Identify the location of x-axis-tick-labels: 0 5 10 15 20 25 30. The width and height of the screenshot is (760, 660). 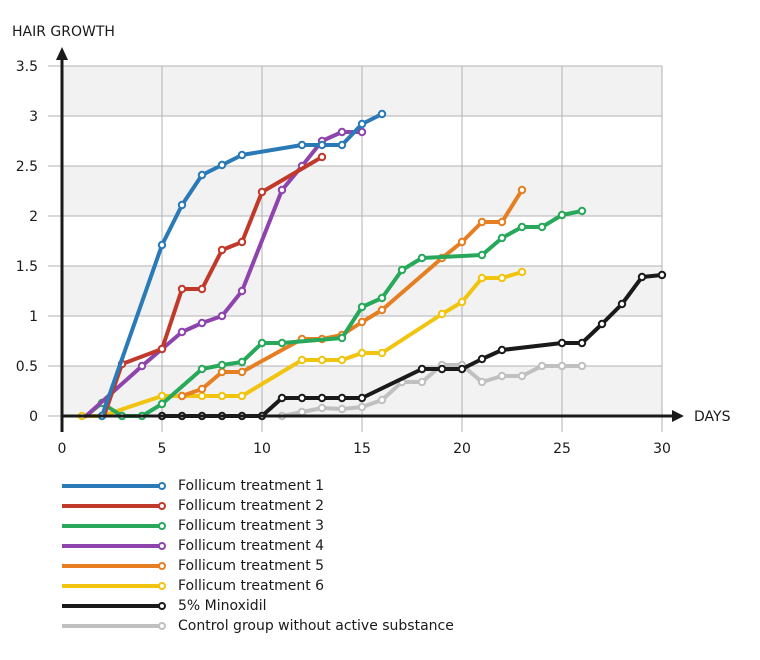
(364, 449).